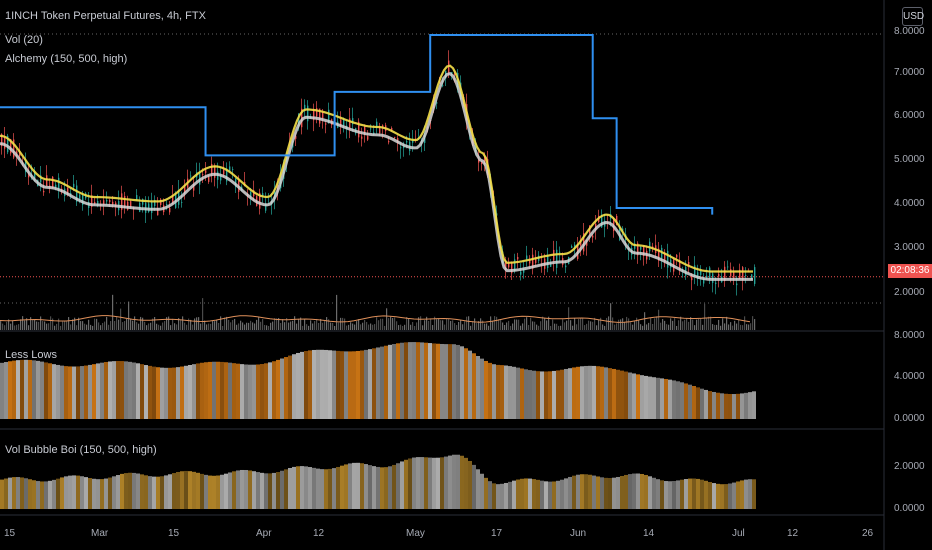 Image resolution: width=932 pixels, height=550 pixels. I want to click on less-lows-indicator-label: Less Lows, so click(31, 355).